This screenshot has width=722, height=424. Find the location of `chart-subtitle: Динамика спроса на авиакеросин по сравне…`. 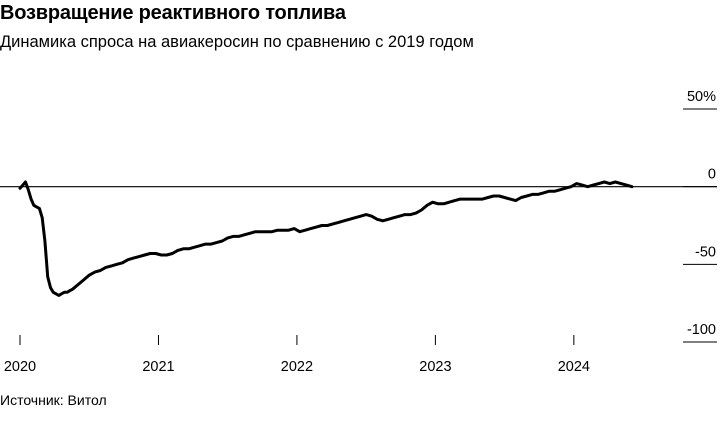

chart-subtitle: Динамика спроса на авиакеросин по сравне… is located at coordinates (237, 42).